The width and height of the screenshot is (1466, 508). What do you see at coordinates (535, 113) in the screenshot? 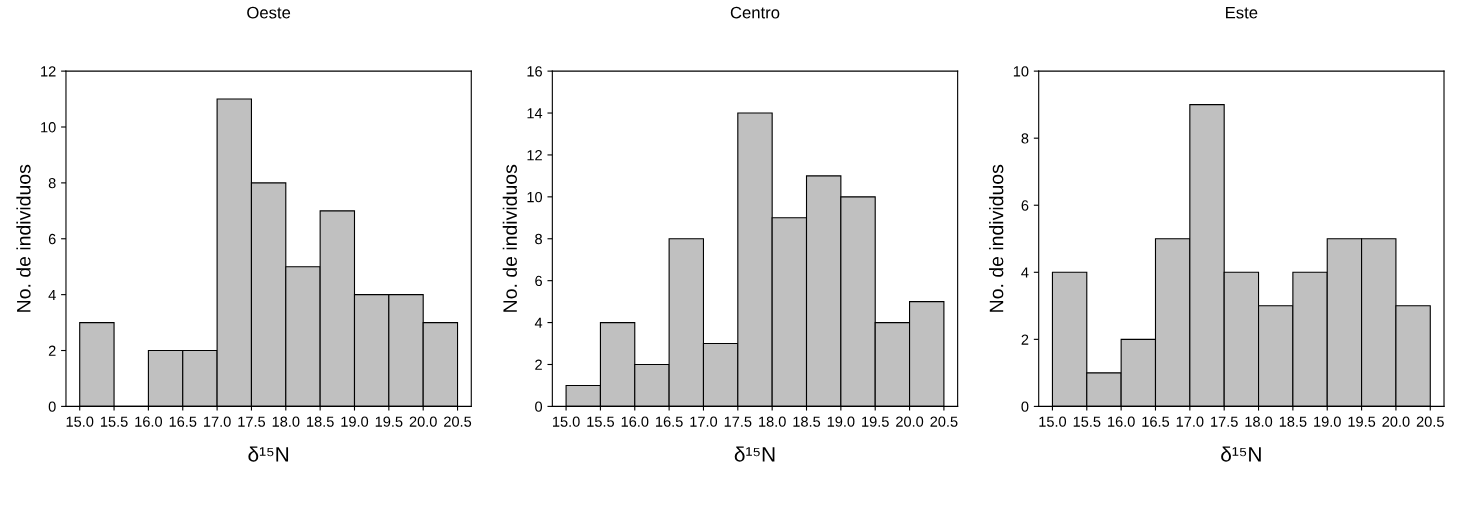
I see `y-tick-label: 14` at bounding box center [535, 113].